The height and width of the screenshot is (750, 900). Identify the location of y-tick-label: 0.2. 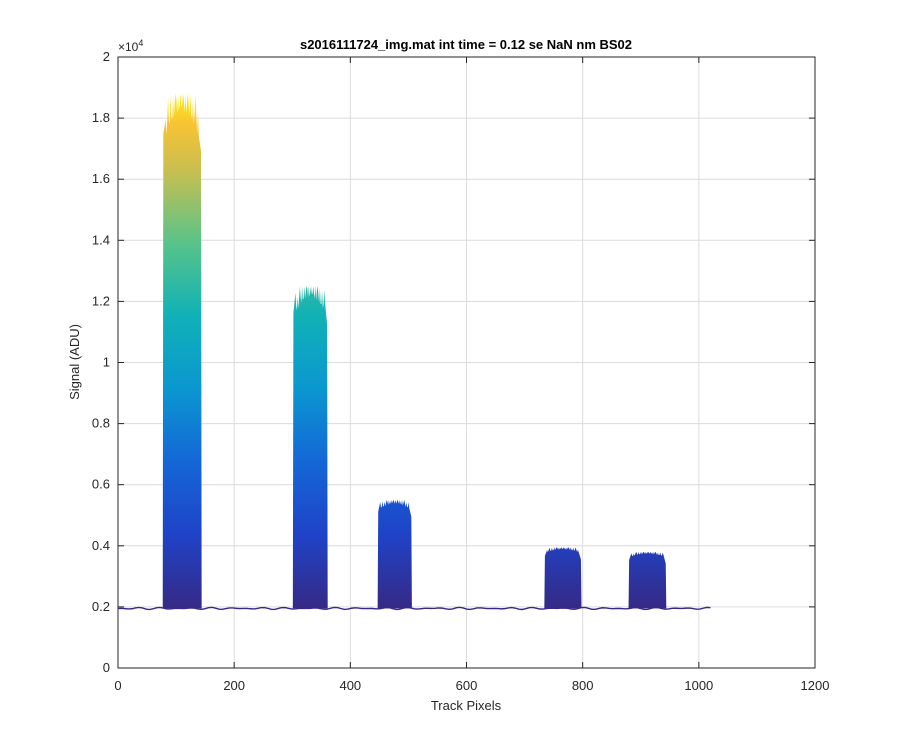
(101, 606).